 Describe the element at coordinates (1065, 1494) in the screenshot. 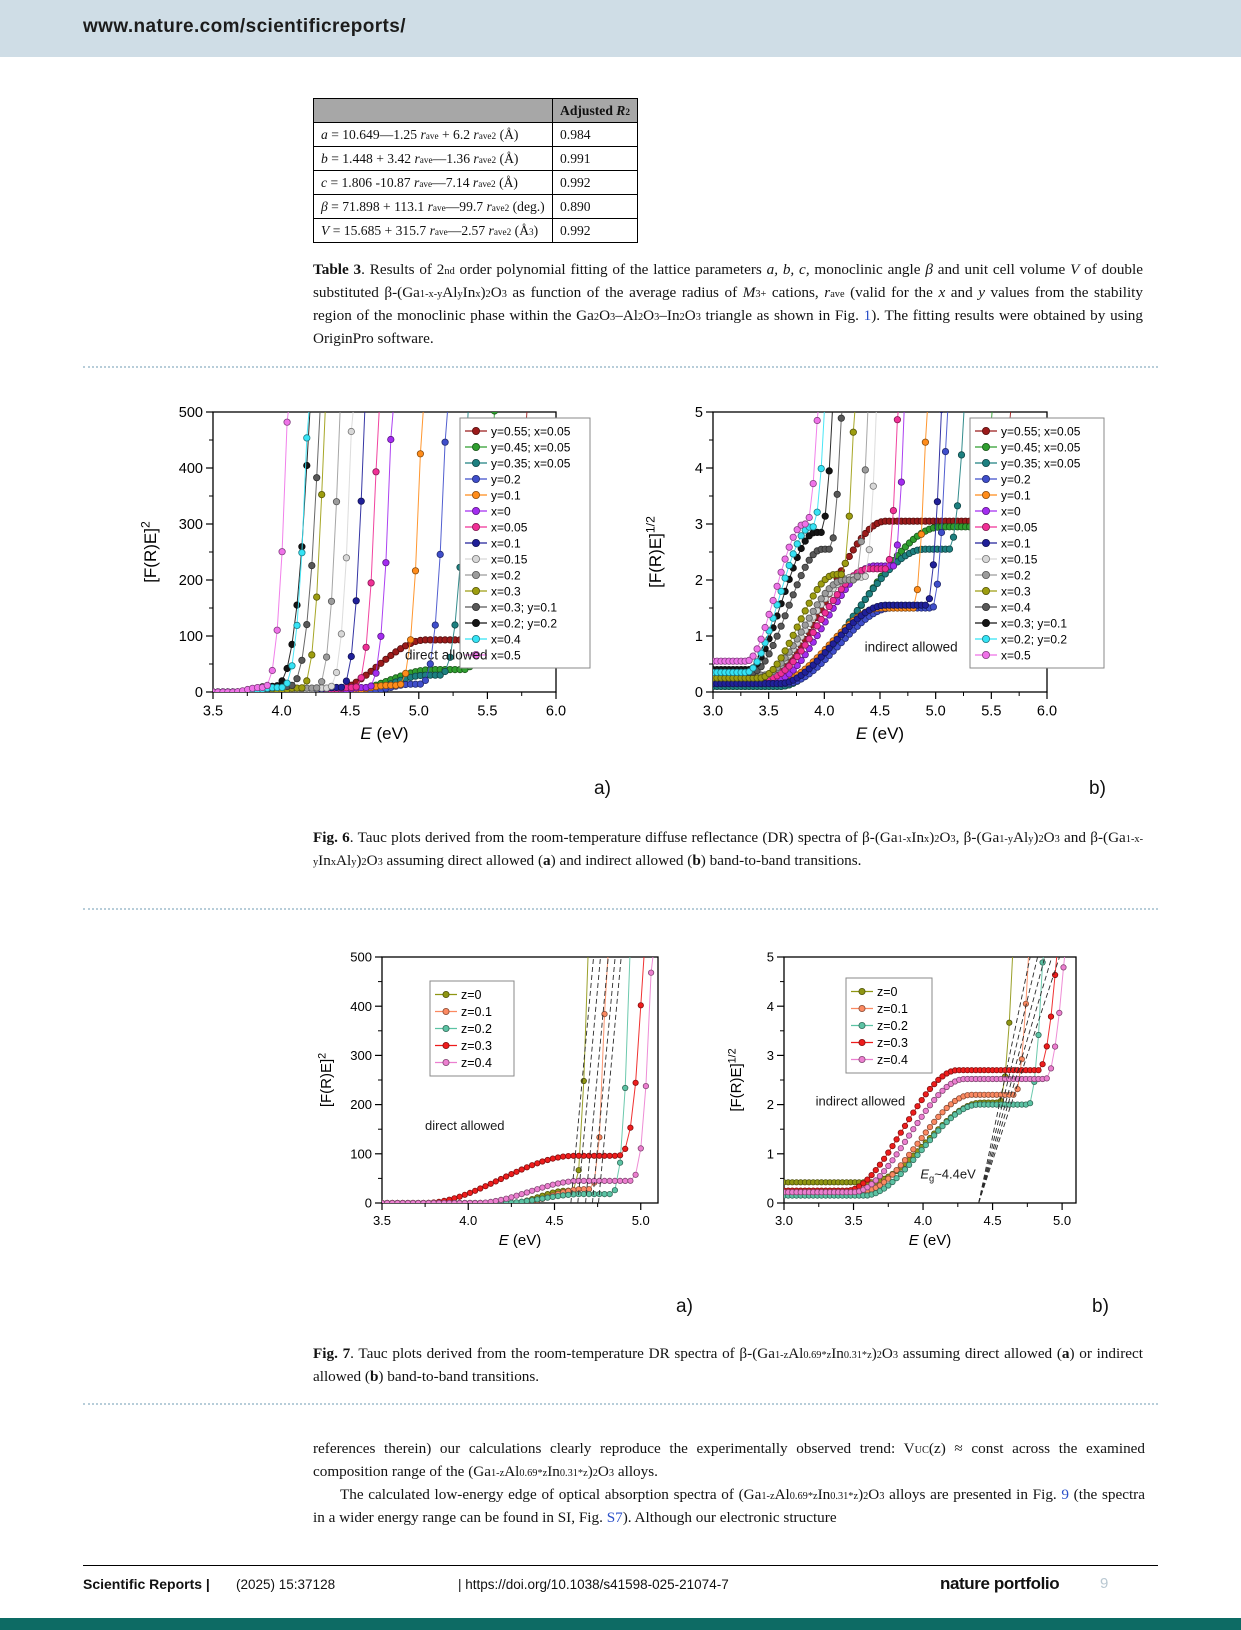

I see `text-link: 9` at that location.